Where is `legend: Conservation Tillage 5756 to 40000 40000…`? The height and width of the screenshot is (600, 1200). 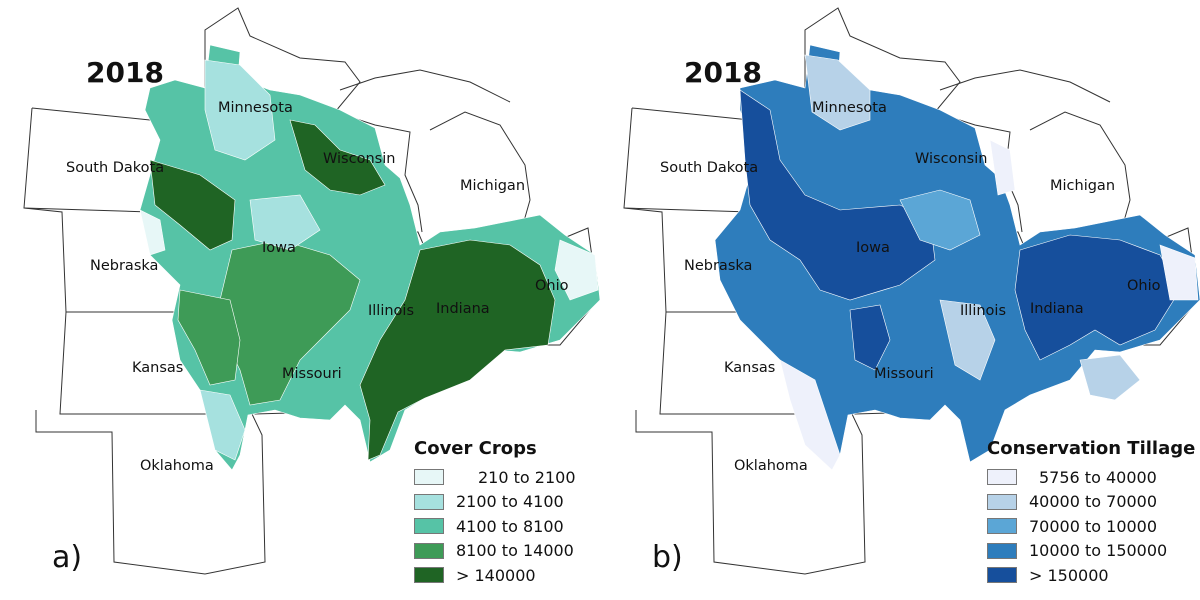 legend: Conservation Tillage 5756 to 40000 40000… is located at coordinates (1091, 513).